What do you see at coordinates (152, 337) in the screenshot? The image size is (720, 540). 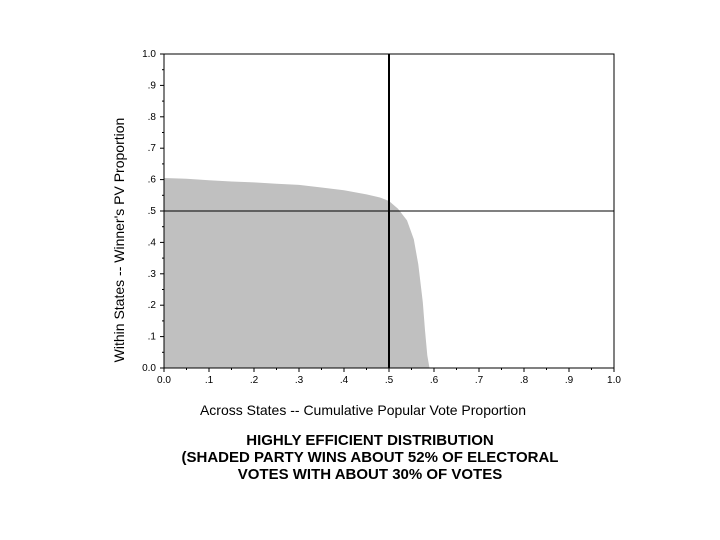 I see `y-tick-label: .1` at bounding box center [152, 337].